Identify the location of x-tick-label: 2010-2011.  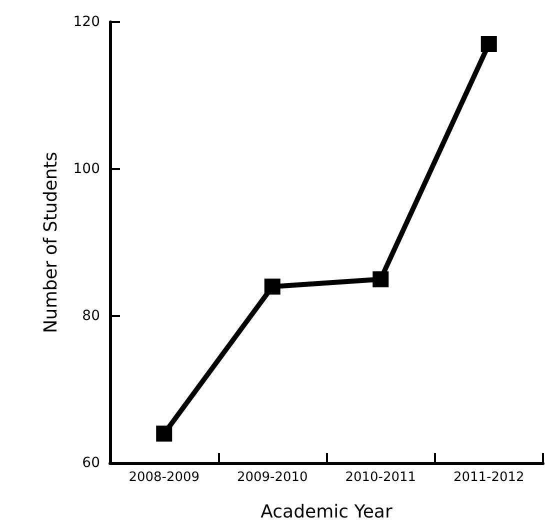
(380, 477).